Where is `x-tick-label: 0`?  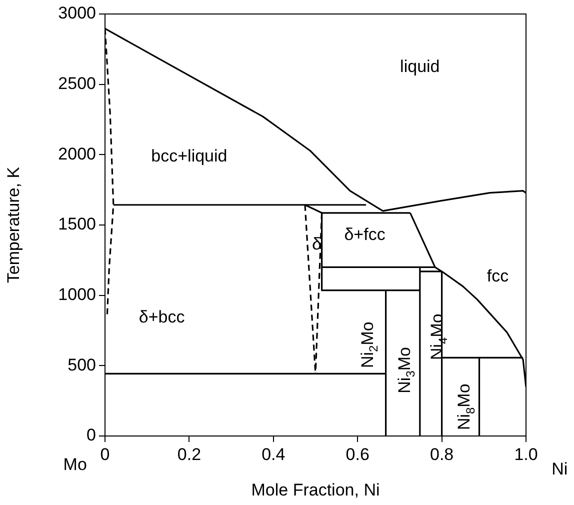
x-tick-label: 0 is located at coordinates (105, 454).